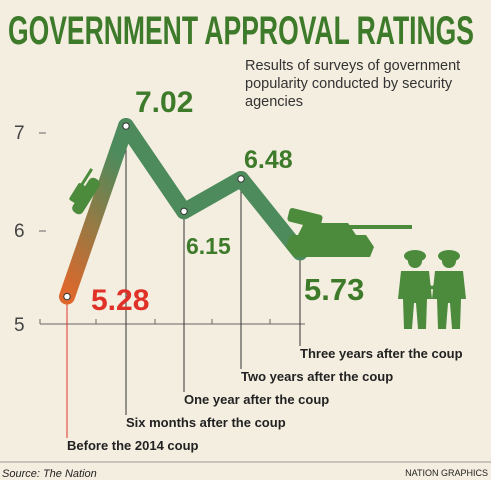  Describe the element at coordinates (317, 376) in the screenshot. I see `category-label: Two years after the coup` at that location.